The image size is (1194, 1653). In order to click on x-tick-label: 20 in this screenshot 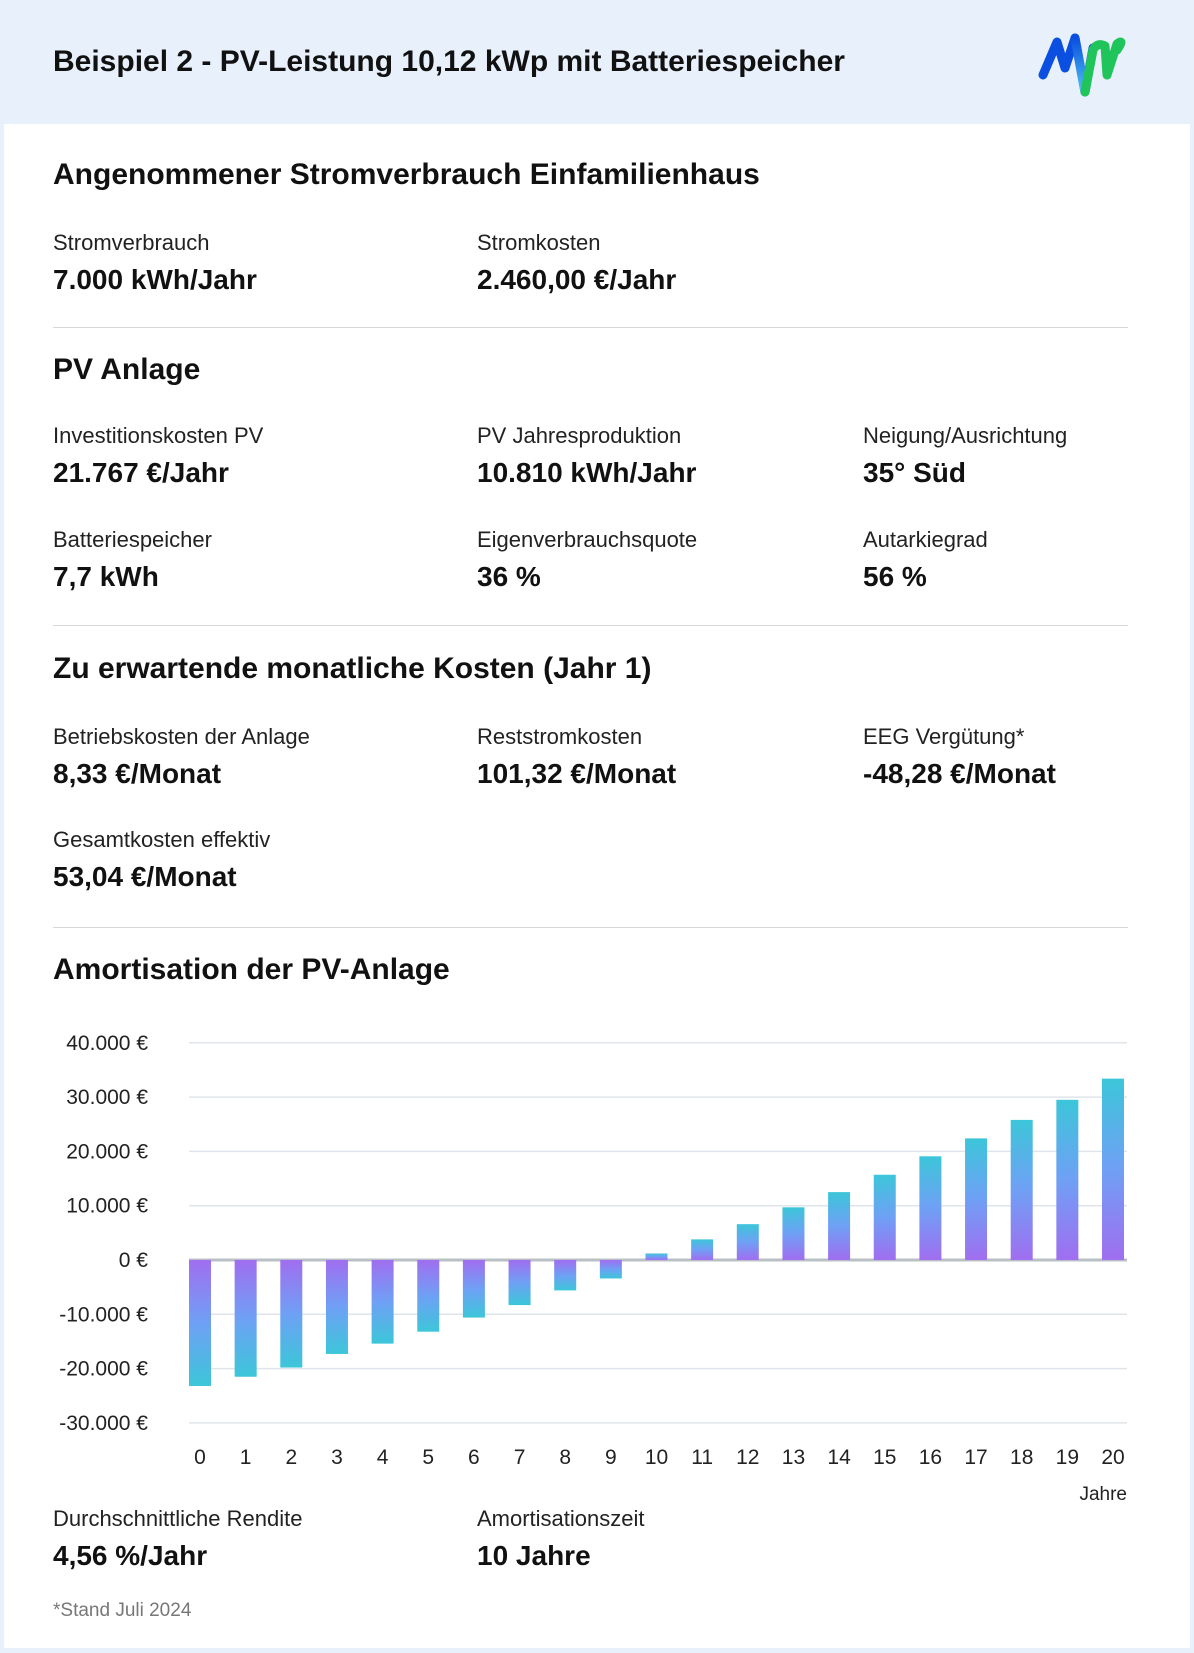, I will do `click(1112, 1457)`.